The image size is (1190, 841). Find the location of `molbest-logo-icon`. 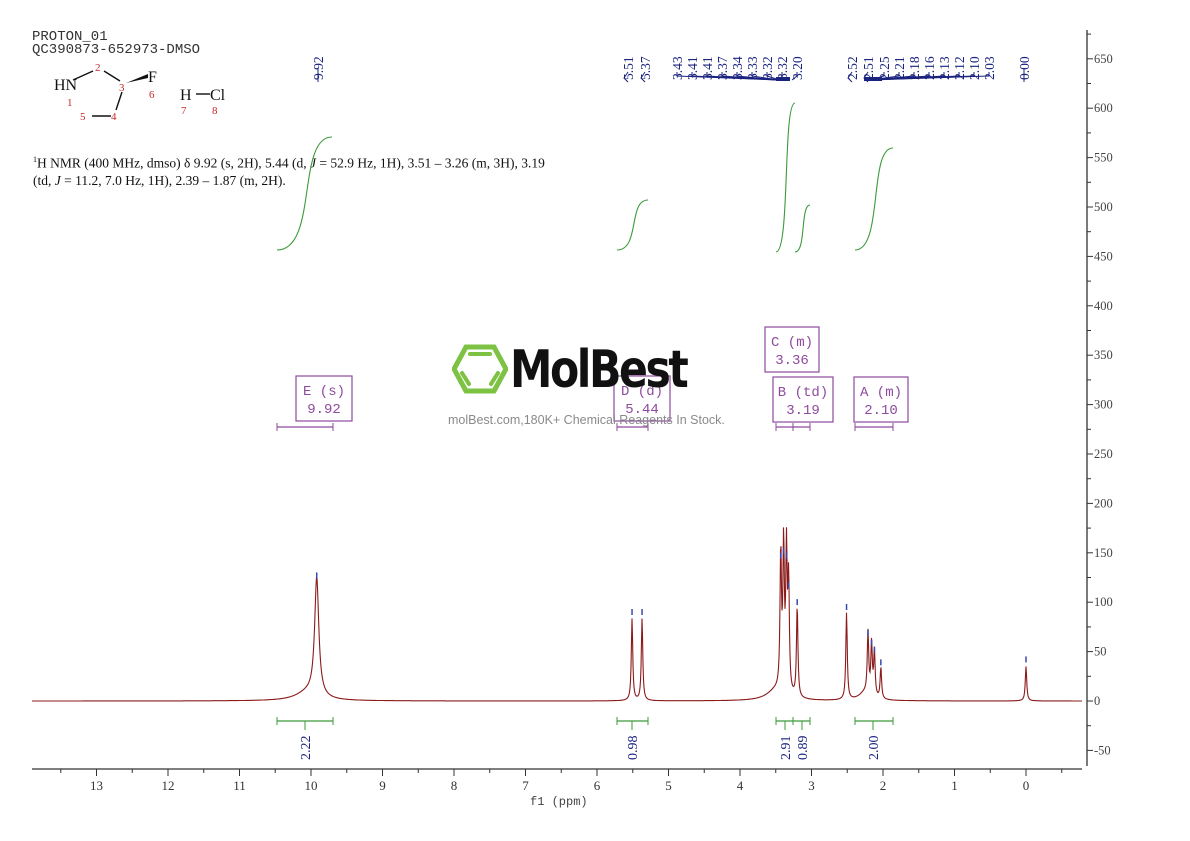

molbest-logo-icon is located at coordinates (480, 369).